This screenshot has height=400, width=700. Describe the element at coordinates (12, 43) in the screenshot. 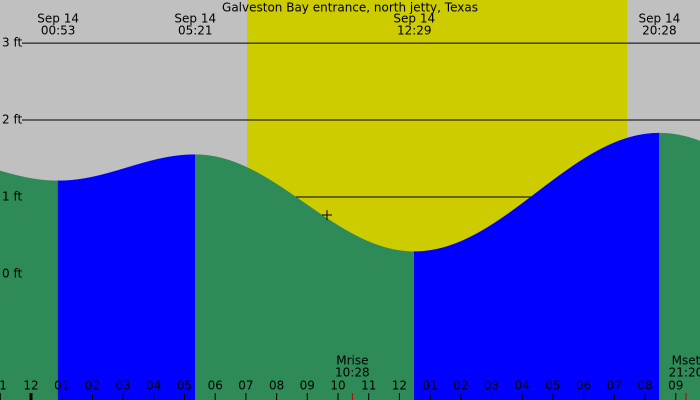

I see `y-tick-label: 3 ft` at that location.